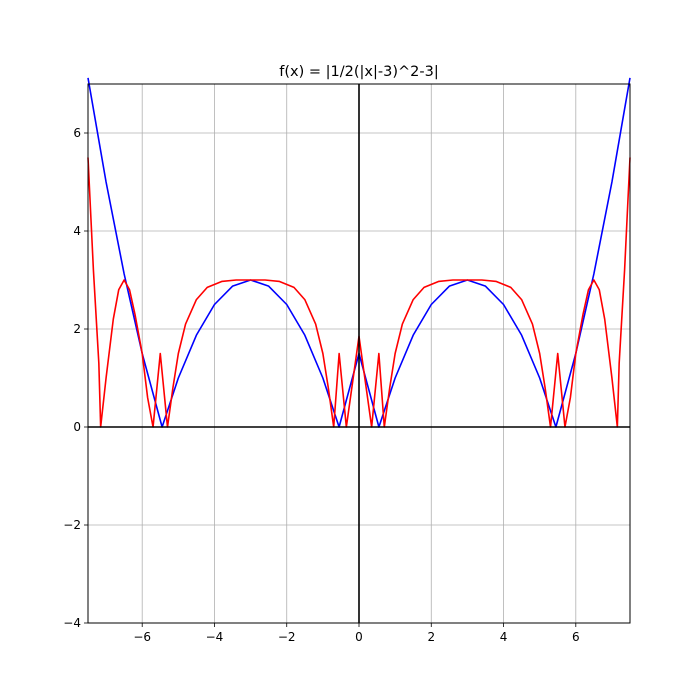 This screenshot has width=700, height=700. I want to click on y-tick-label: 4, so click(77, 231).